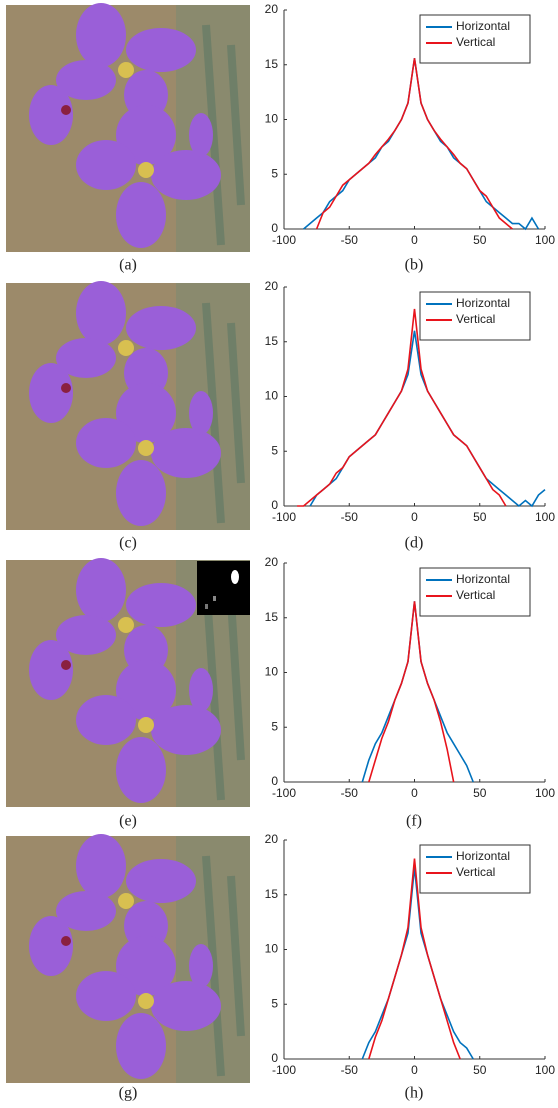 Image resolution: width=558 pixels, height=1108 pixels. Describe the element at coordinates (128, 265) in the screenshot. I see `caption: (a)` at that location.